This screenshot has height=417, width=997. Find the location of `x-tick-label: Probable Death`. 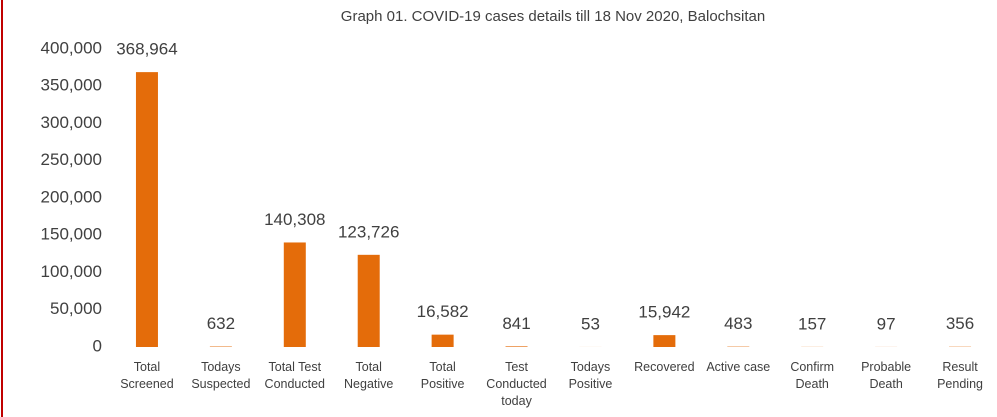

x-tick-label: Probable Death is located at coordinates (886, 375).